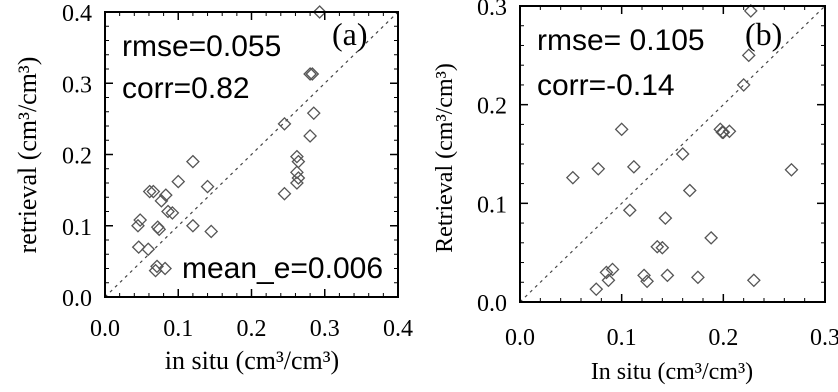 Image resolution: width=838 pixels, height=392 pixels. What do you see at coordinates (77, 14) in the screenshot?
I see `y-tick-label: 0.4` at bounding box center [77, 14].